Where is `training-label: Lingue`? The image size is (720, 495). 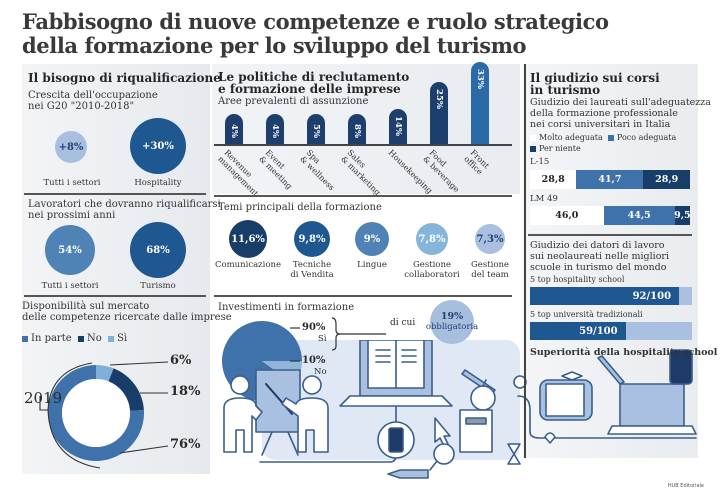
training-label: Lingue is located at coordinates (372, 265).